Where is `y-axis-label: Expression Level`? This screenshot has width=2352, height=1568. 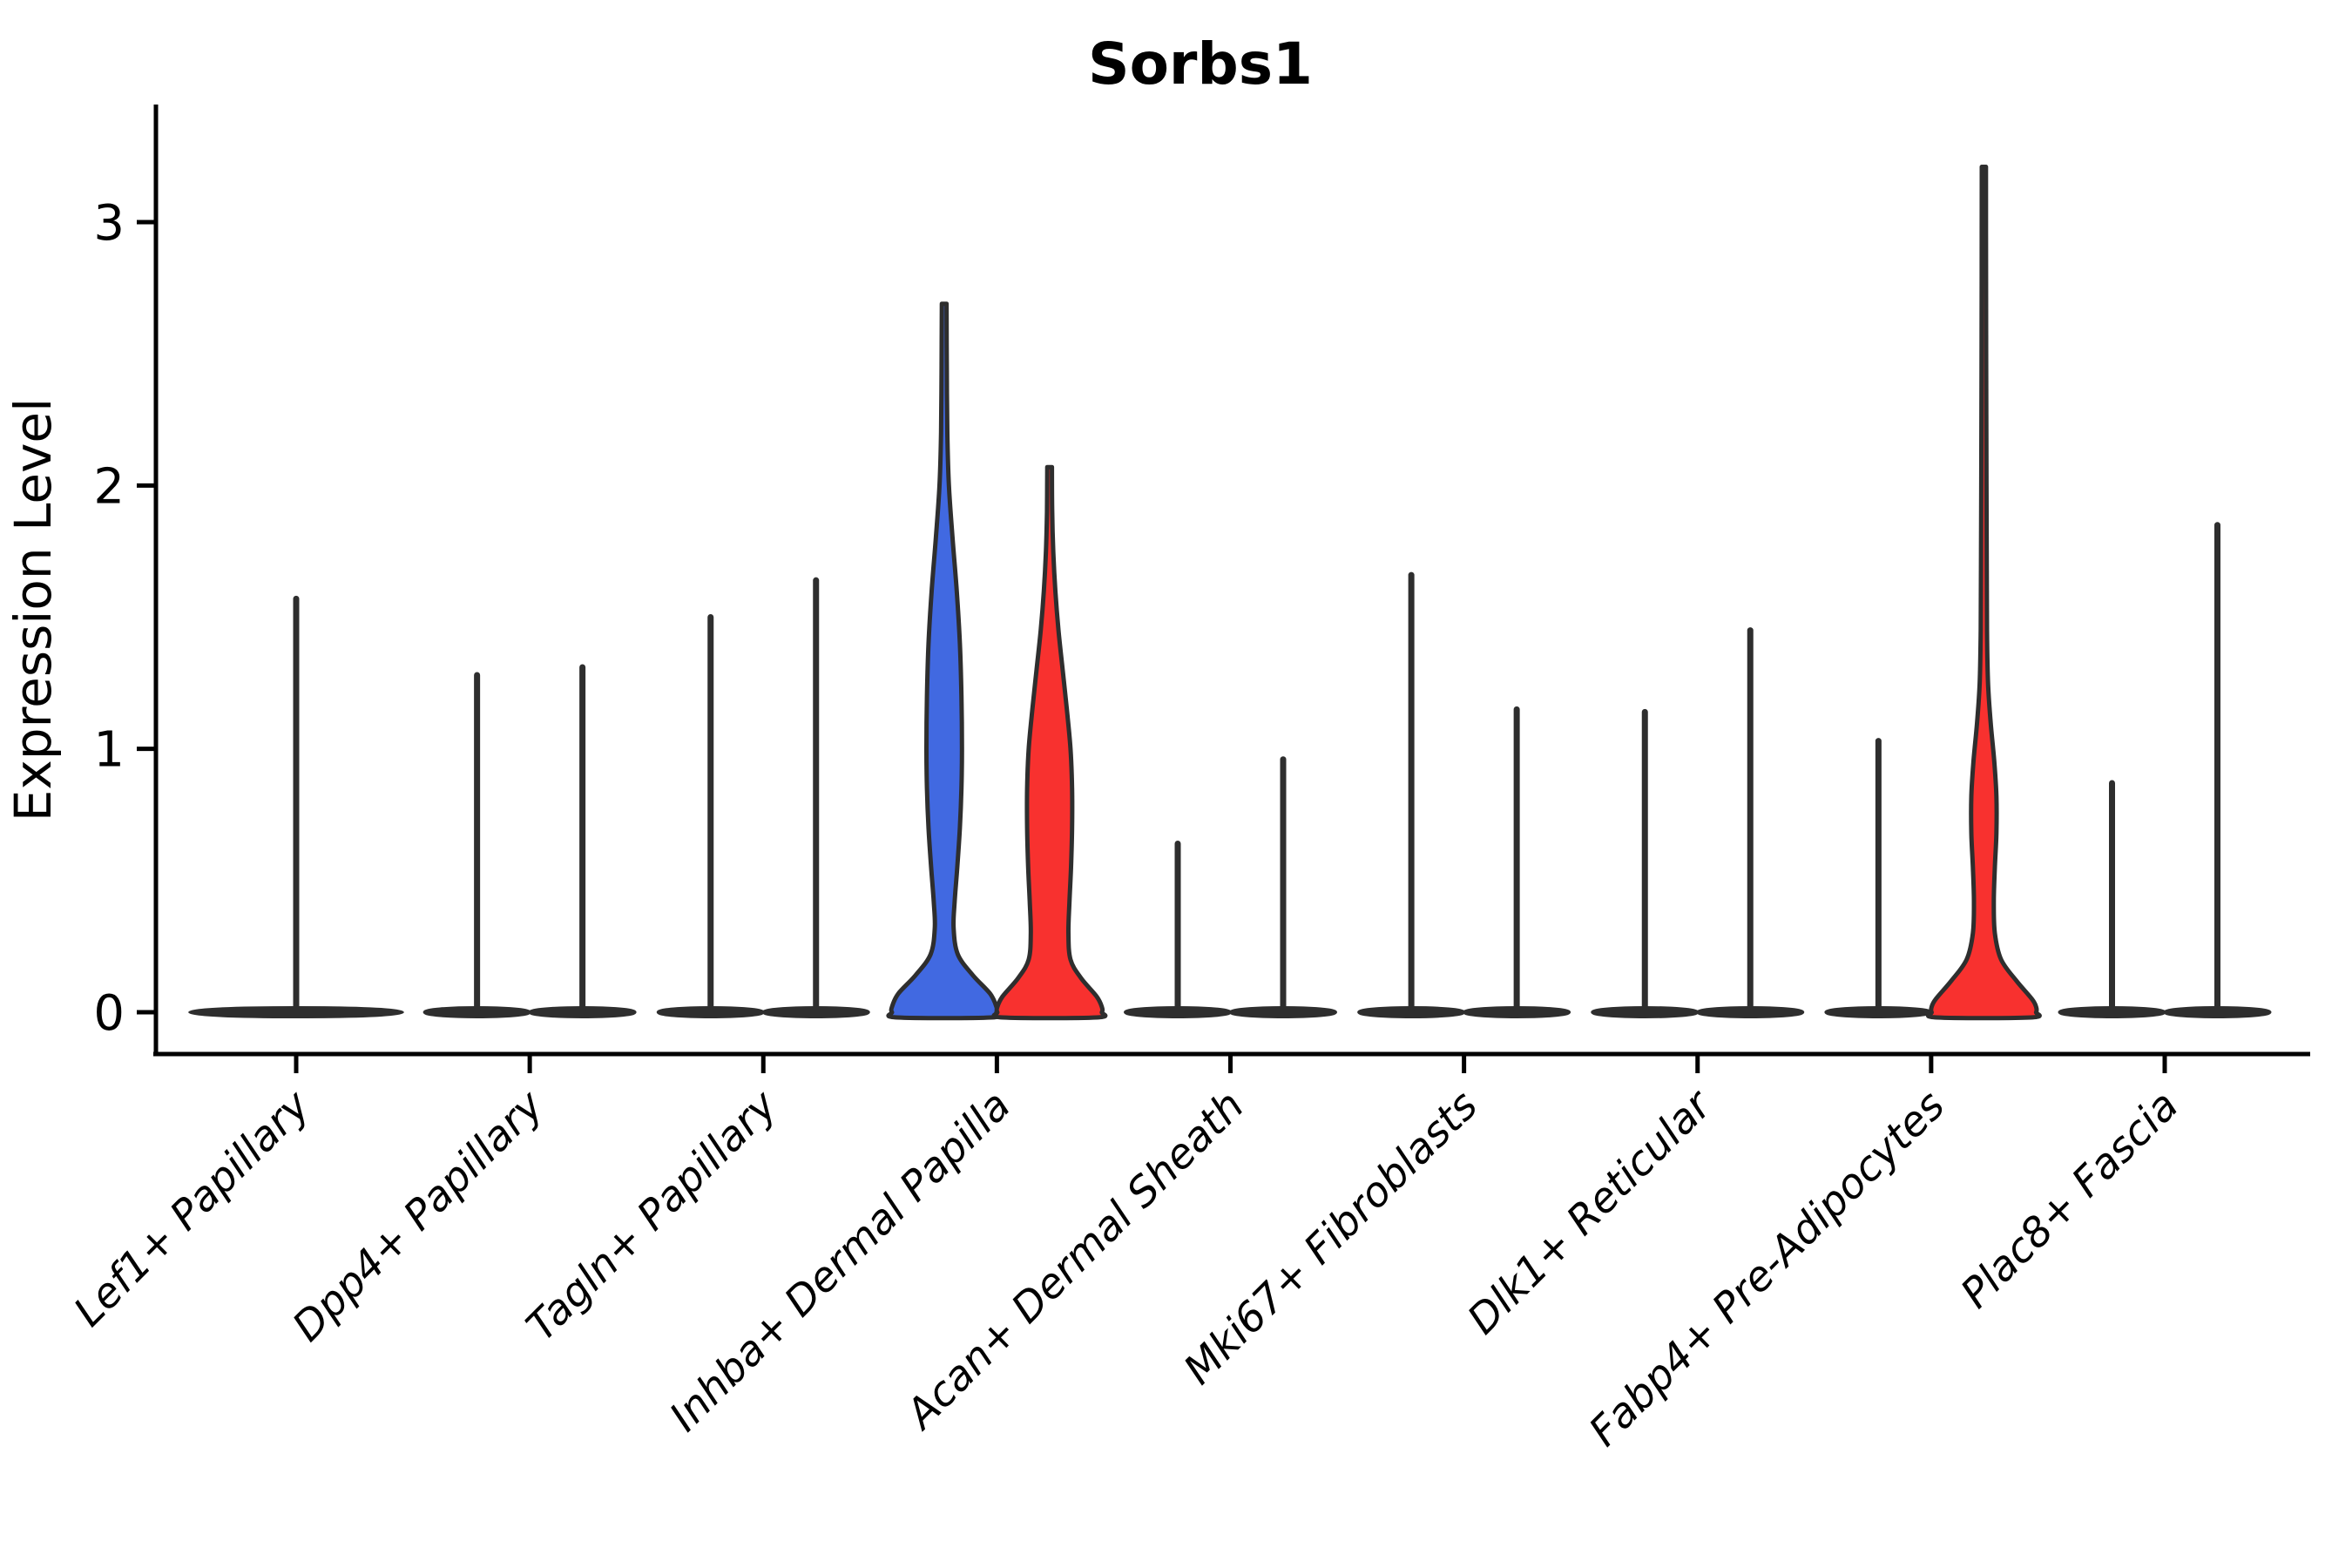 y-axis-label: Expression Level is located at coordinates (33, 609).